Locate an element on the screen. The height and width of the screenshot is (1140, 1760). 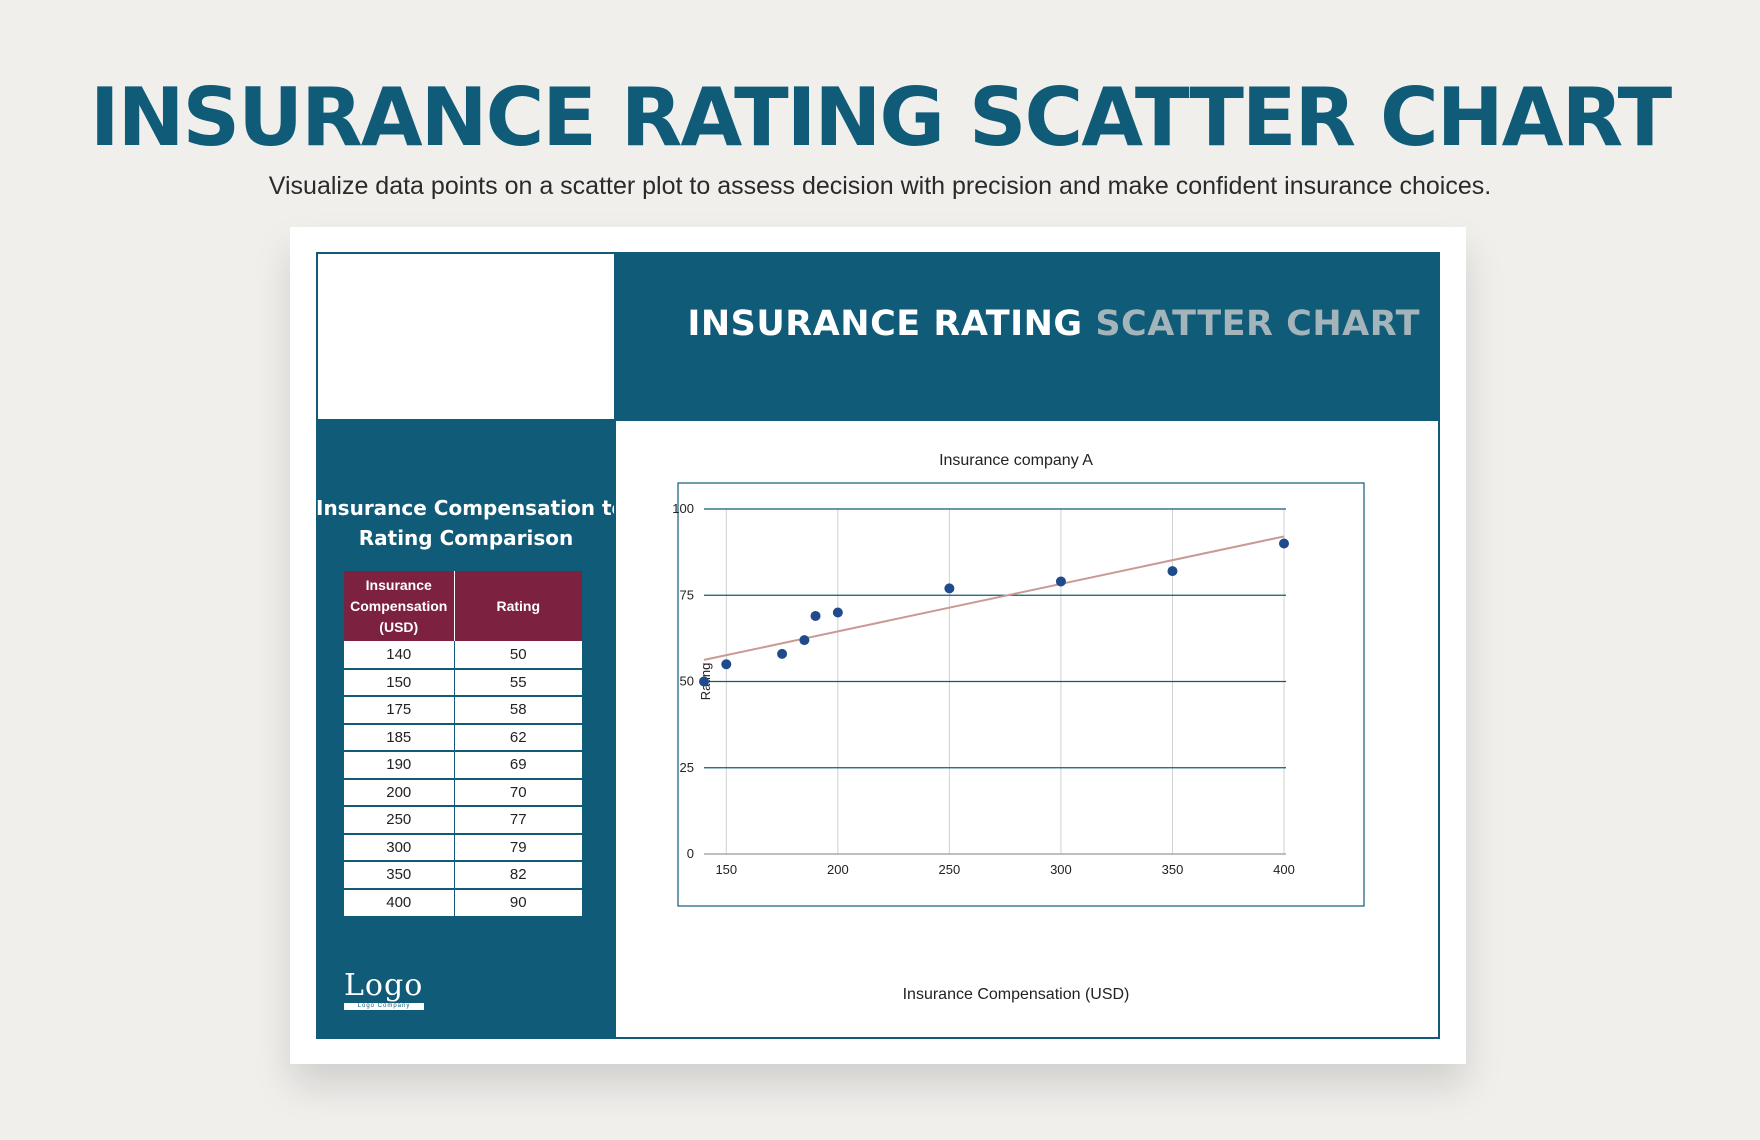
table-cell-compensation: 250 is located at coordinates (399, 819).